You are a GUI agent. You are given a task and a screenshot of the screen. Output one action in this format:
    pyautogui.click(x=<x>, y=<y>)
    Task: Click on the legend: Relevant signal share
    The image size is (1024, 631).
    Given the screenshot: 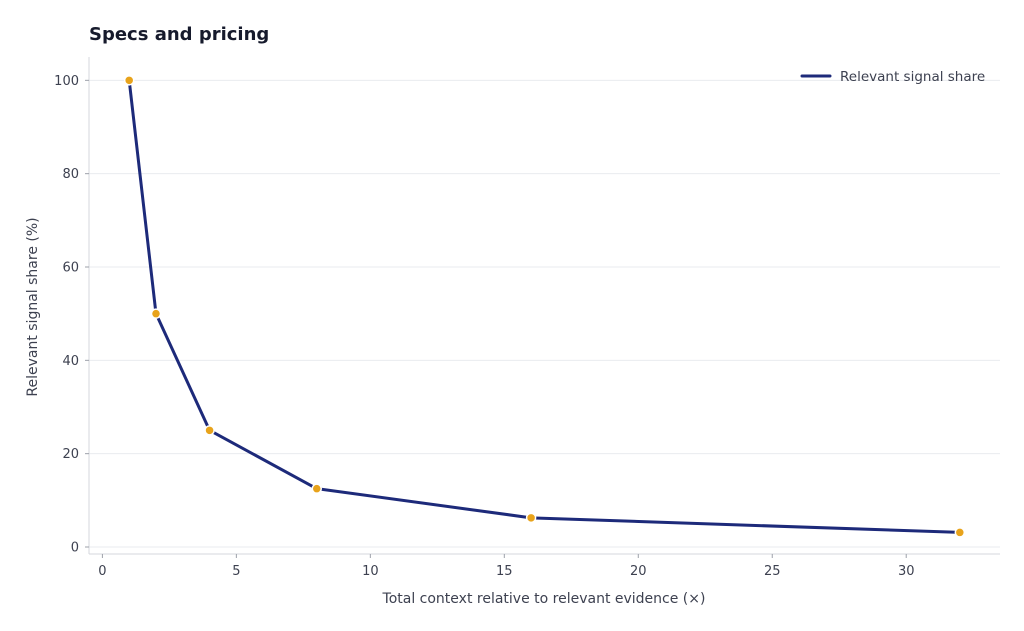 What is the action you would take?
    pyautogui.click(x=892, y=77)
    